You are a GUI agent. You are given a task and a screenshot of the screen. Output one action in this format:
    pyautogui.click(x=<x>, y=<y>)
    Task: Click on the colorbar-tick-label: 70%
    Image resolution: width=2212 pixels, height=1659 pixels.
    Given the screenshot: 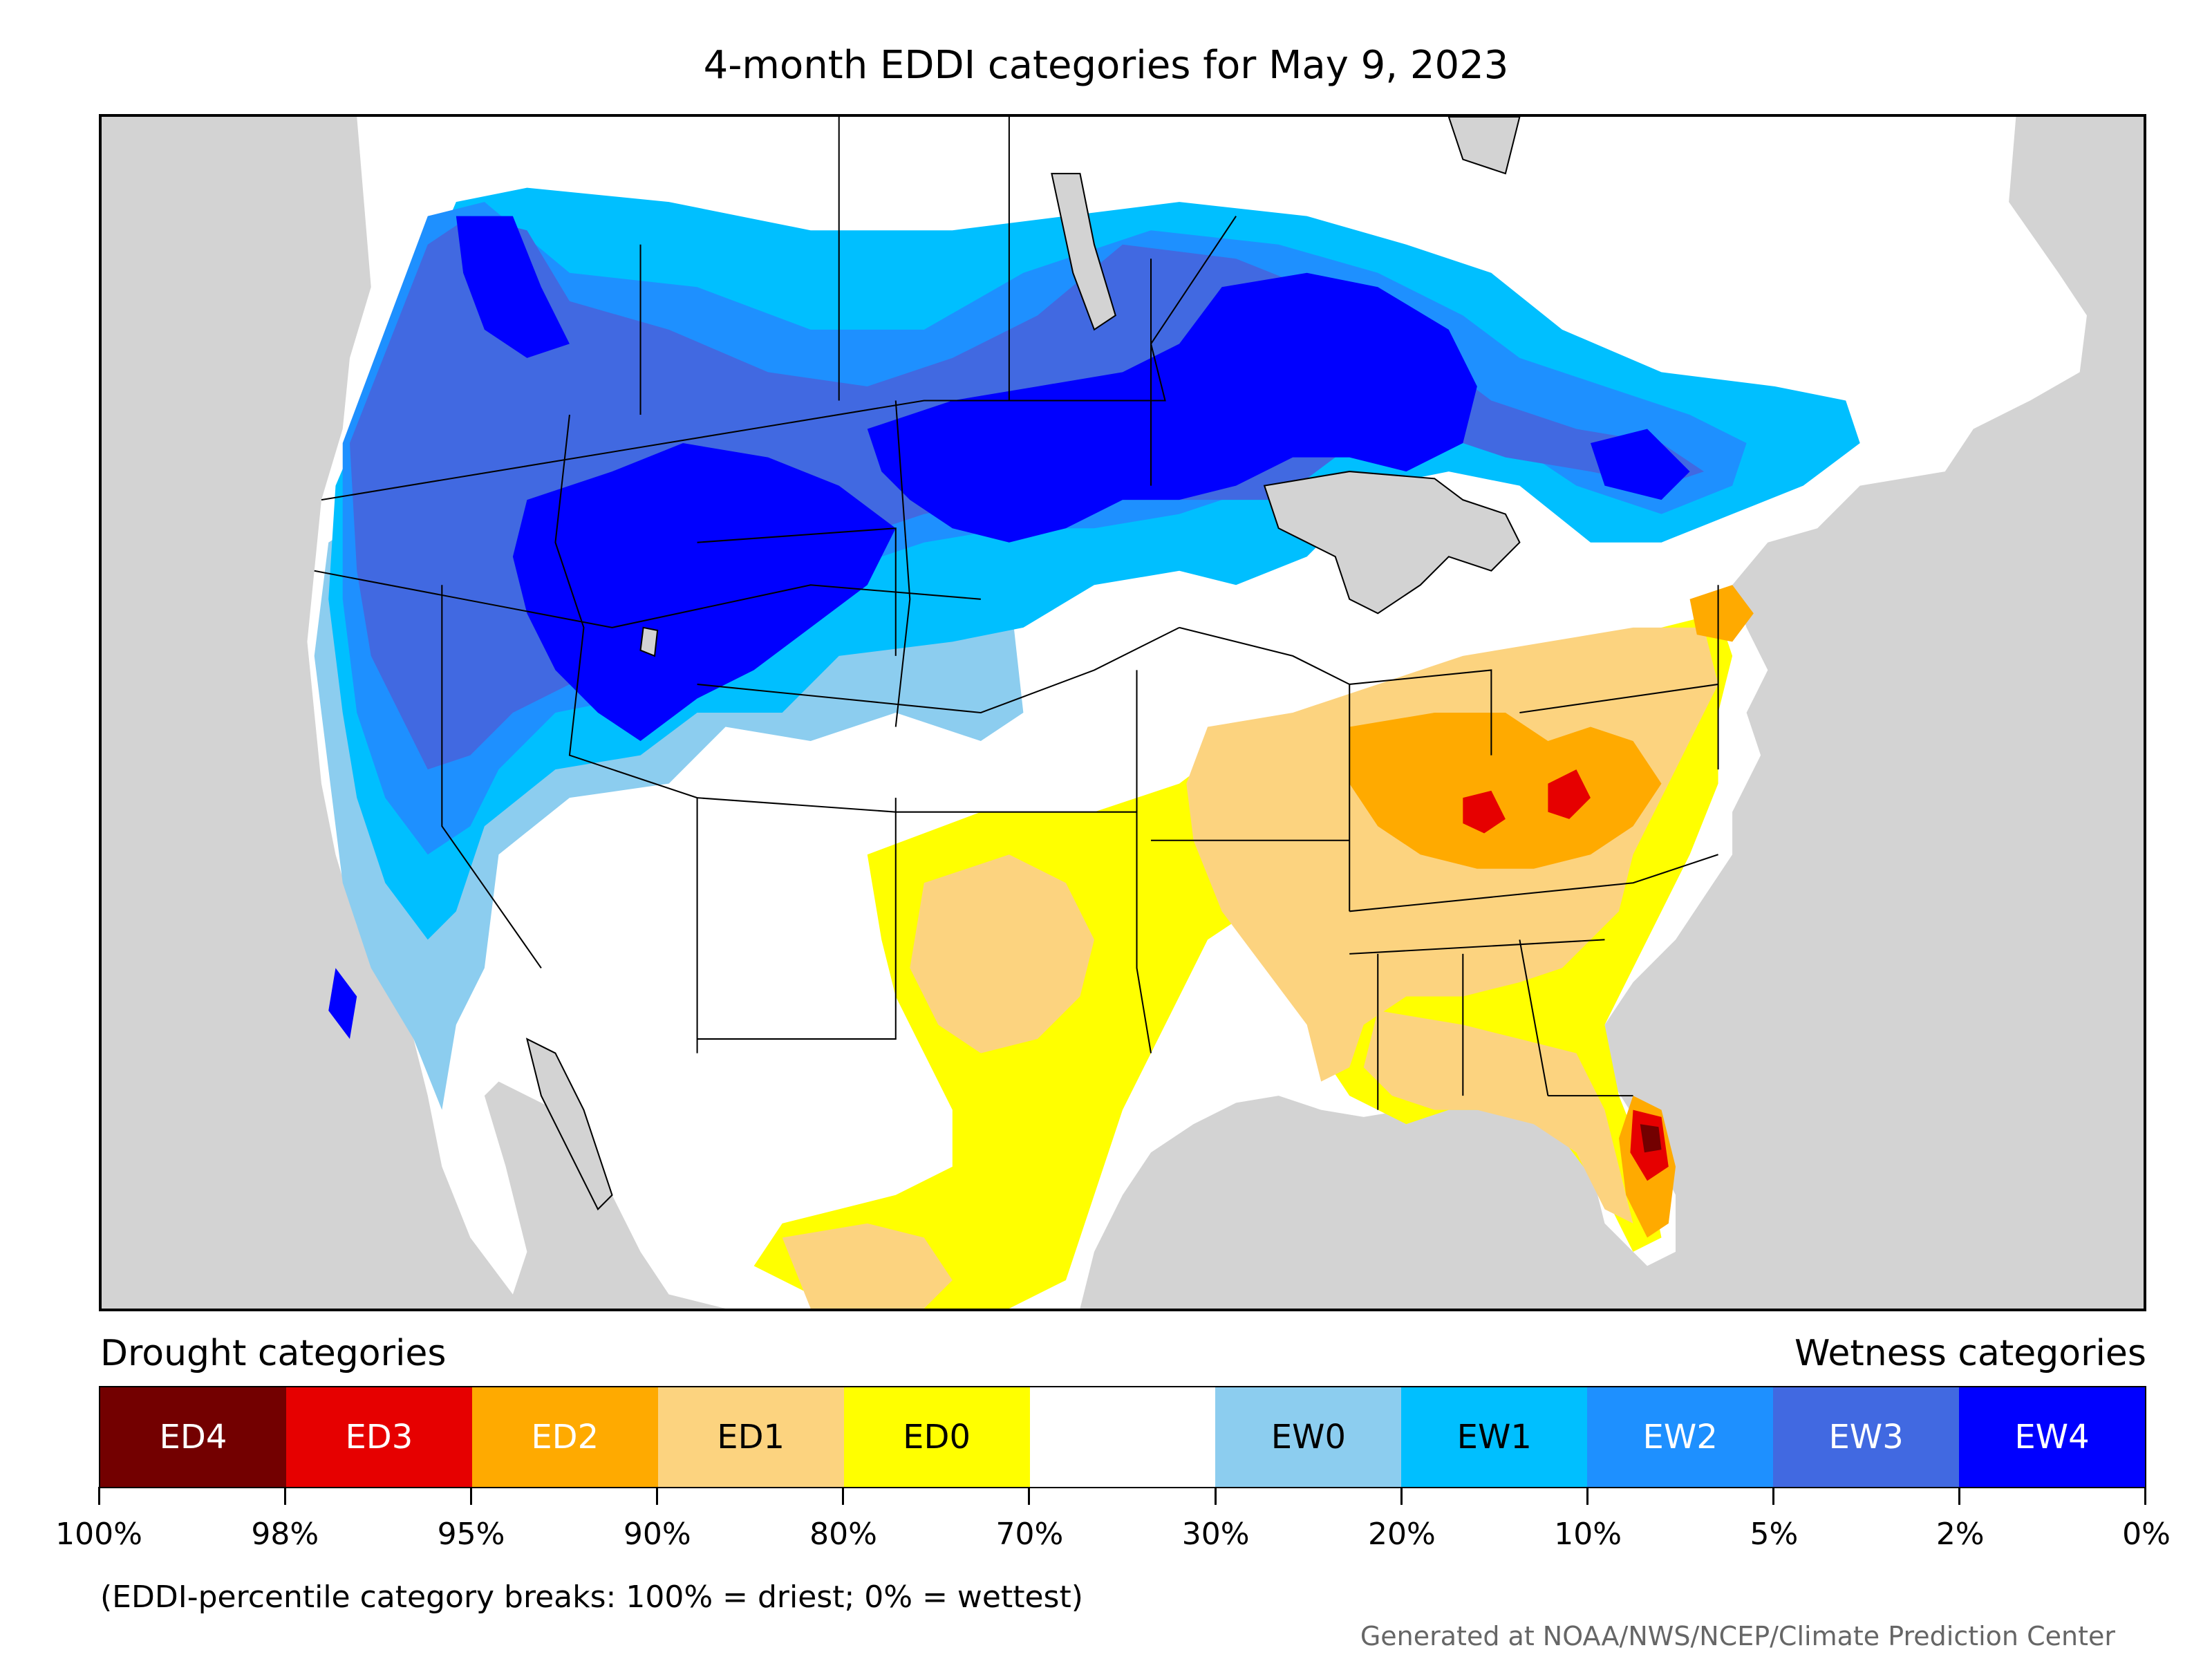 What is the action you would take?
    pyautogui.click(x=1029, y=1535)
    